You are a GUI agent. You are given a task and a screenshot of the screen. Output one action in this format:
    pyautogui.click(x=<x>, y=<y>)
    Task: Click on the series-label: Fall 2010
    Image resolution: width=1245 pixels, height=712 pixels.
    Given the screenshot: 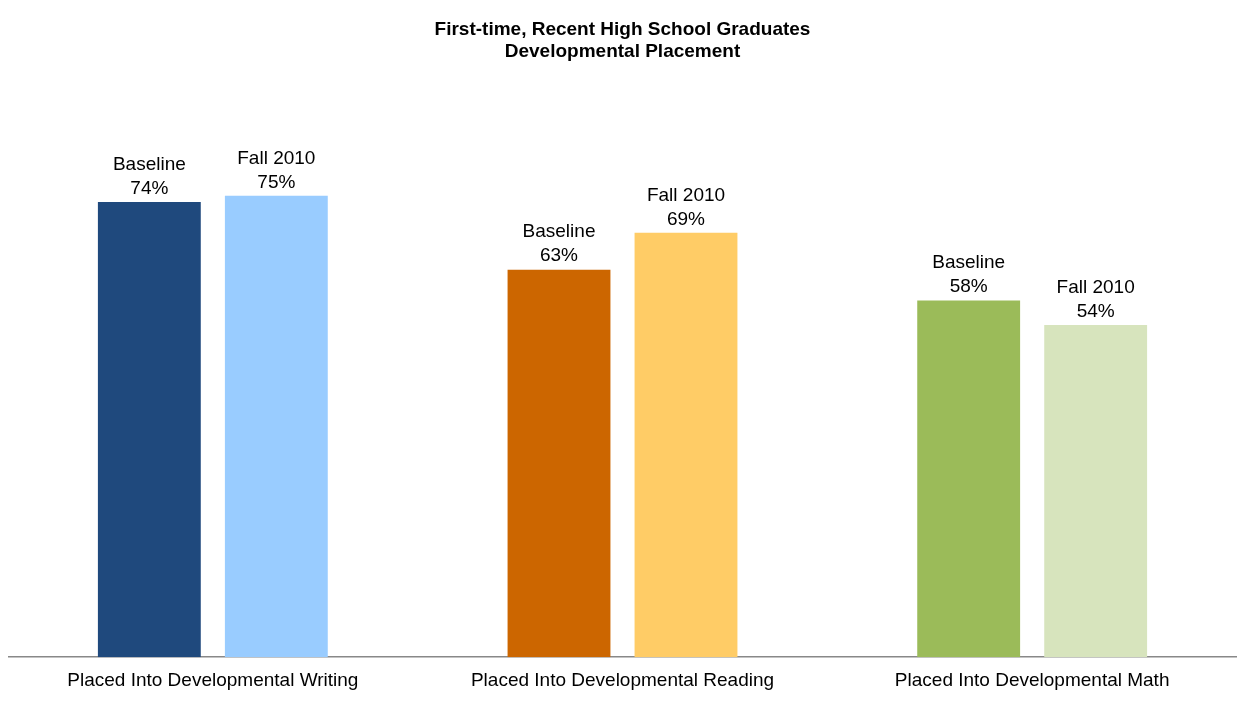 What is the action you would take?
    pyautogui.click(x=686, y=194)
    